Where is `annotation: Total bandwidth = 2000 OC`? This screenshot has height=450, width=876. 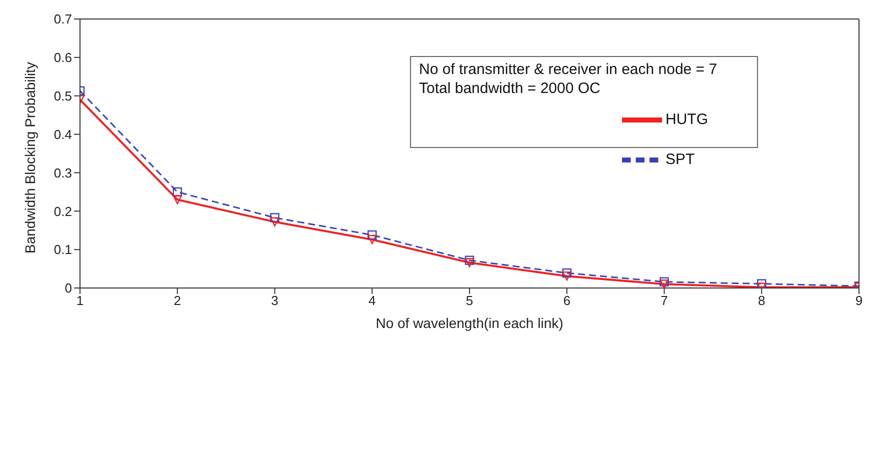
annotation: Total bandwidth = 2000 OC is located at coordinates (510, 88).